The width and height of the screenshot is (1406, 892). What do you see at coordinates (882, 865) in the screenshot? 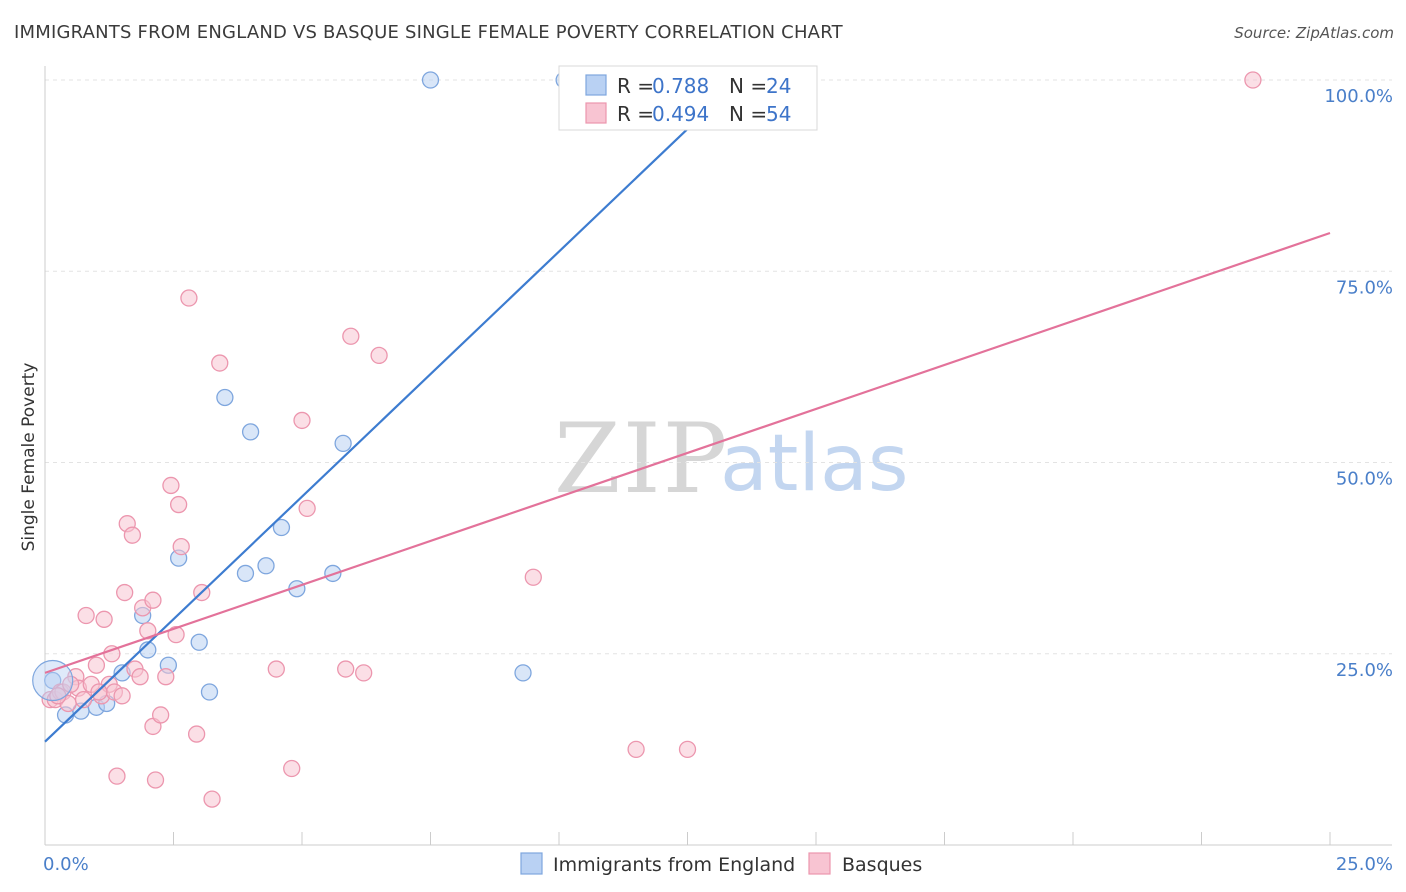
I see `bottom-legend-label-pink: Basques` at bounding box center [882, 865].